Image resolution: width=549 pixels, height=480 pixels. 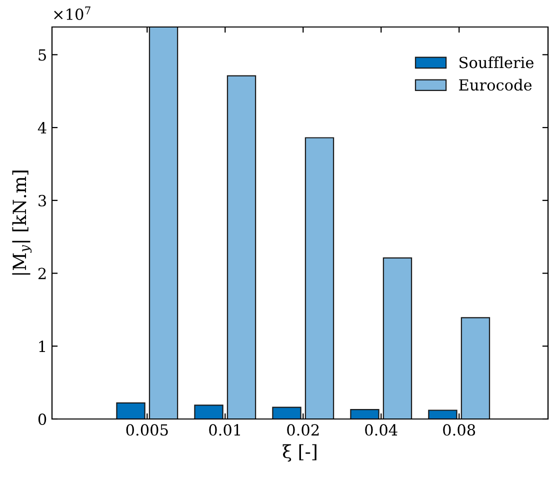 What do you see at coordinates (497, 62) in the screenshot?
I see `legend-label: Soufflerie` at bounding box center [497, 62].